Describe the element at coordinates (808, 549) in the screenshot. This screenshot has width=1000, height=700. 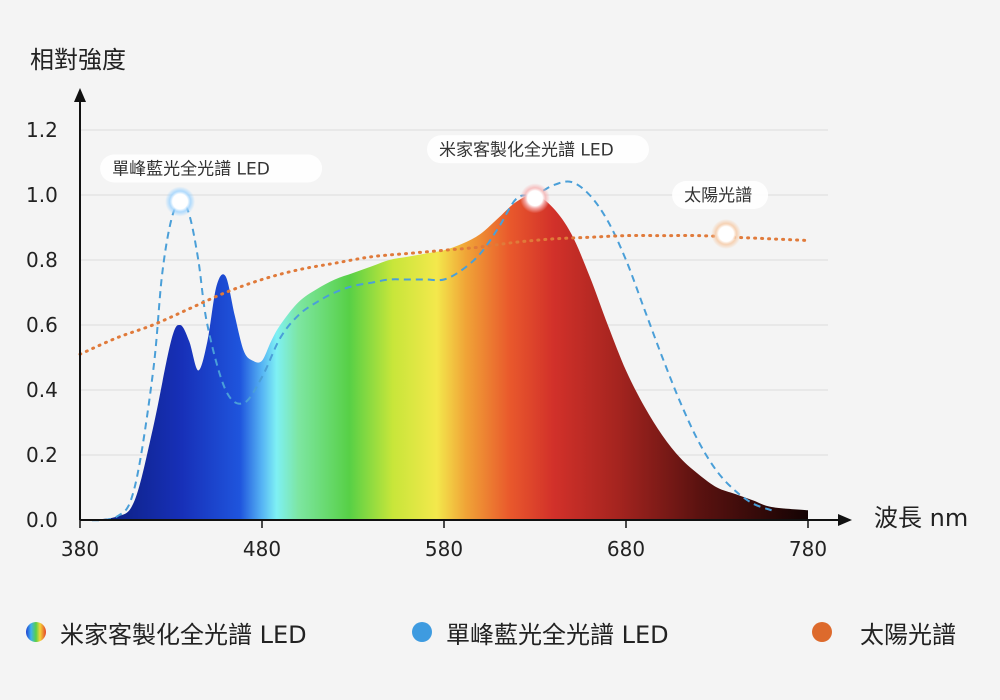
I see `x-tick-label: 780` at that location.